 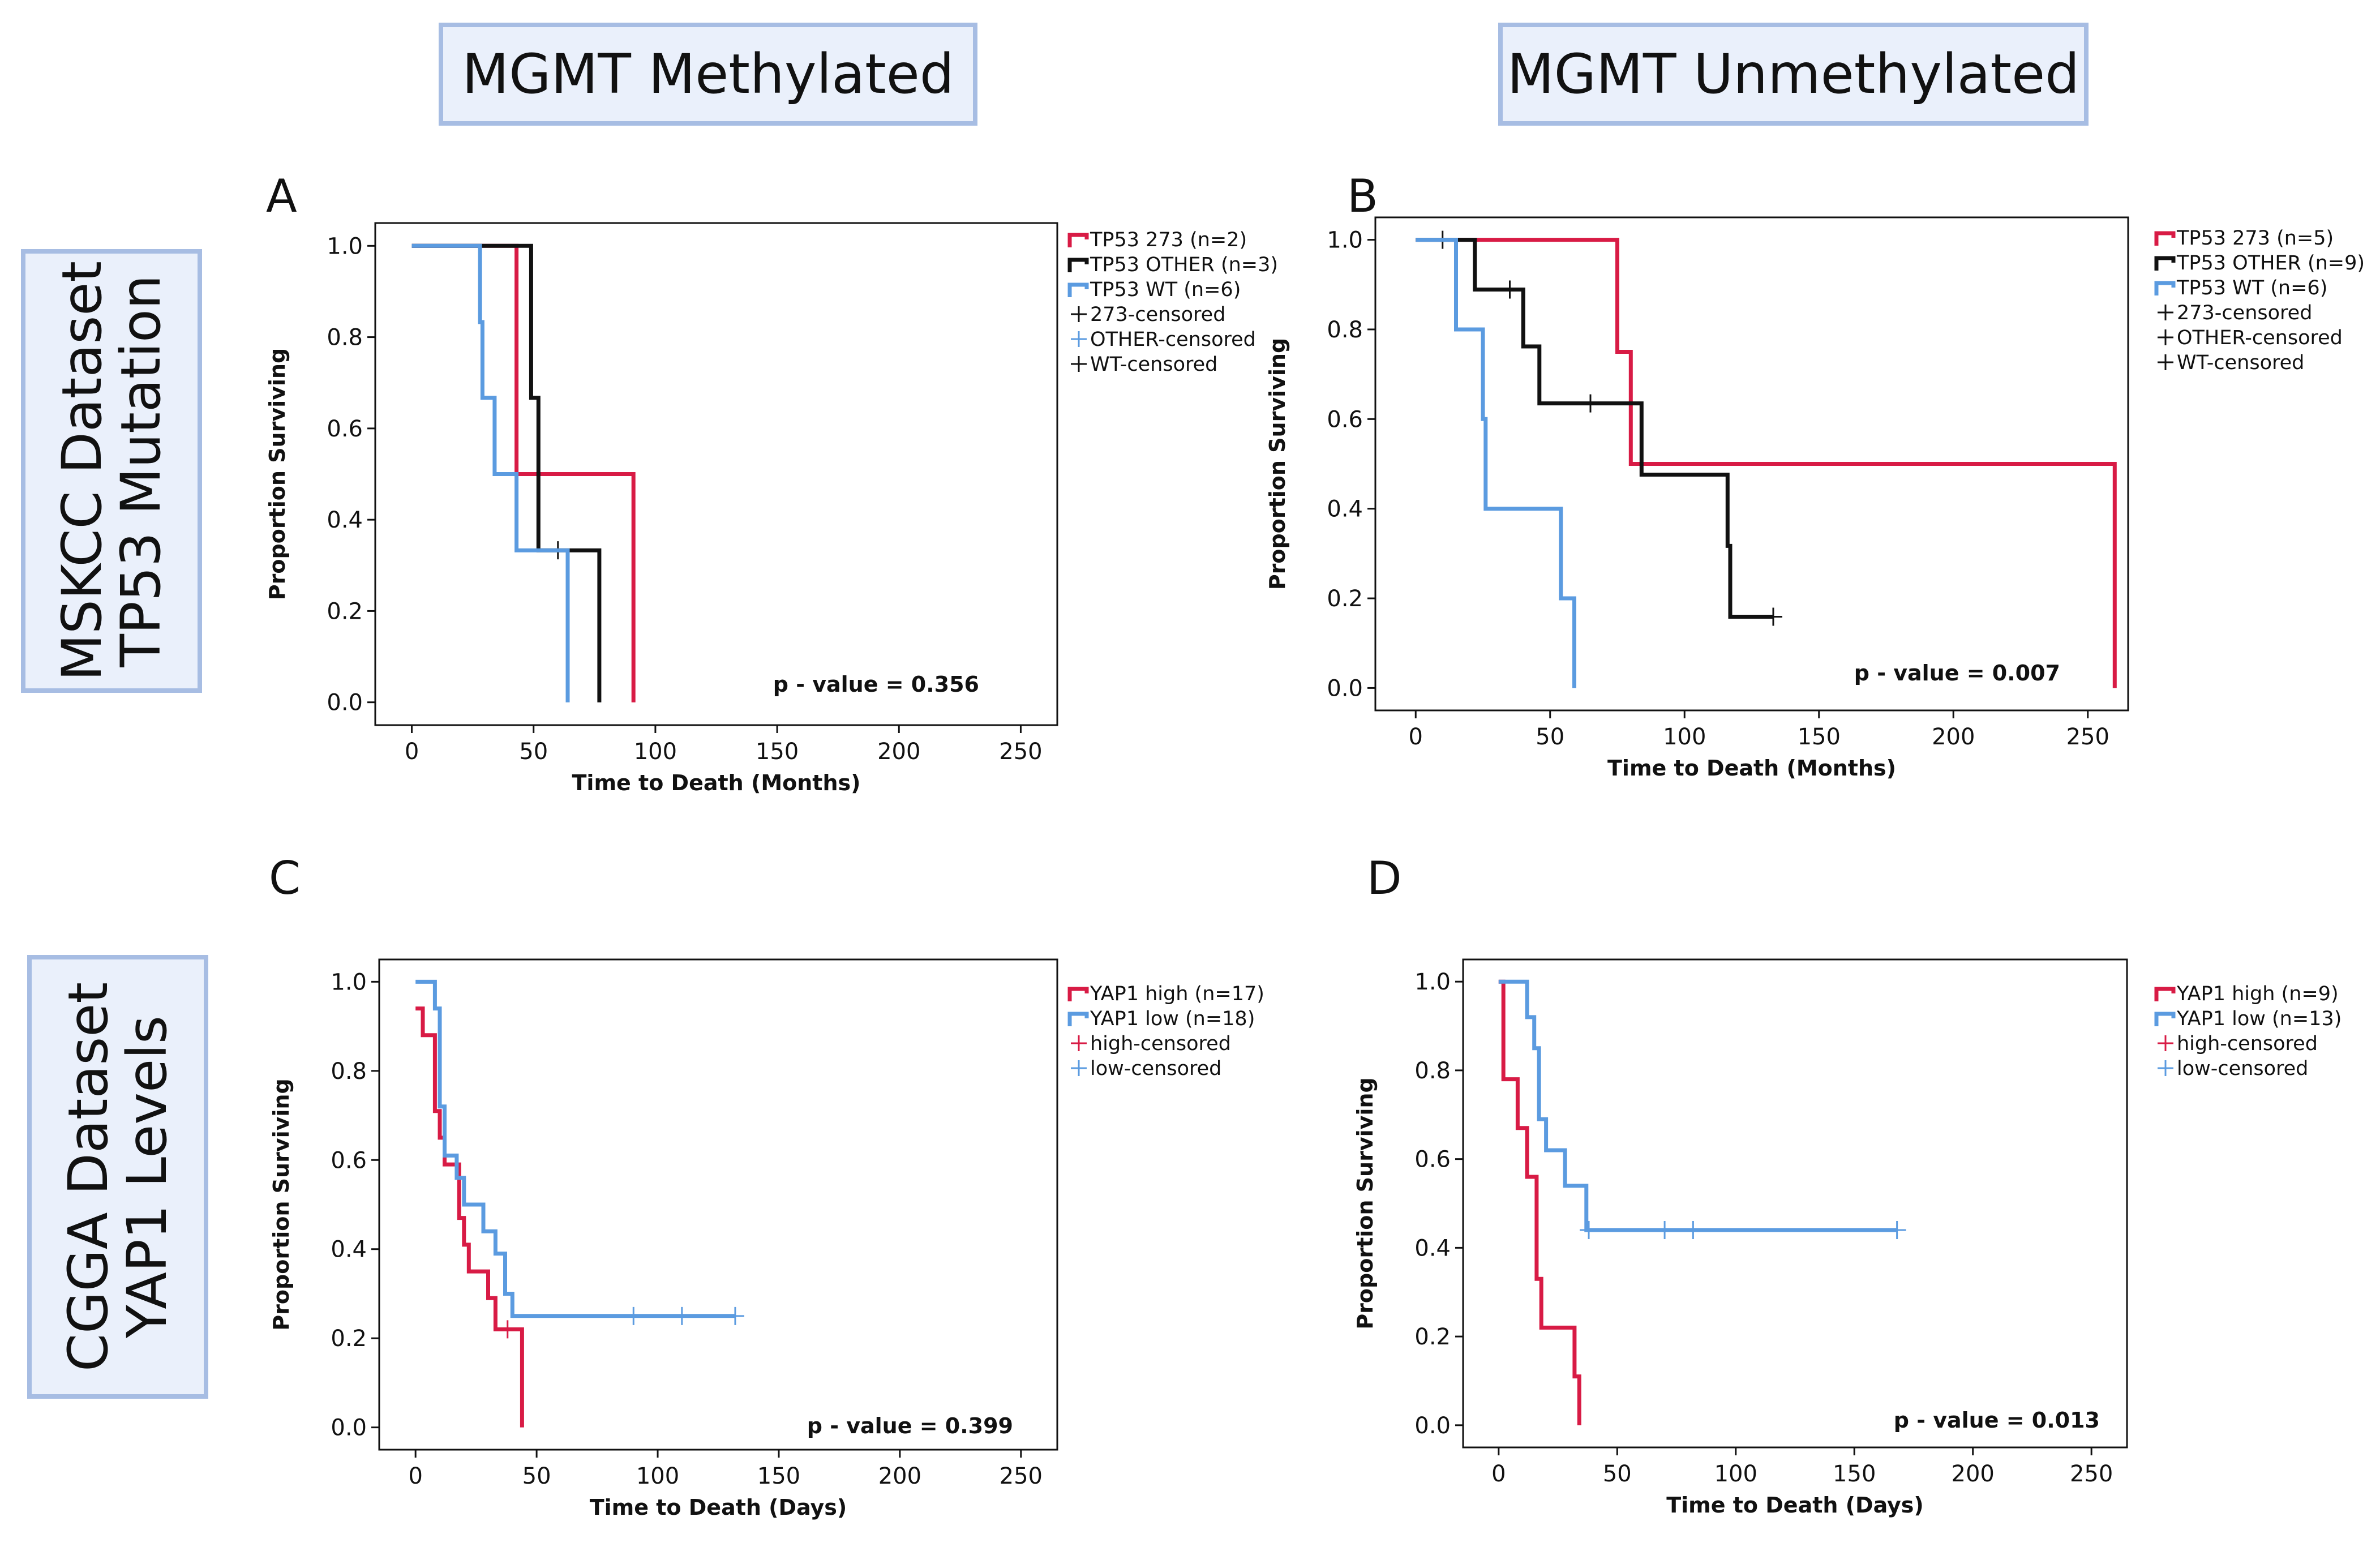 I want to click on legend-label: TP53 273 (n=2), so click(x=1168, y=240).